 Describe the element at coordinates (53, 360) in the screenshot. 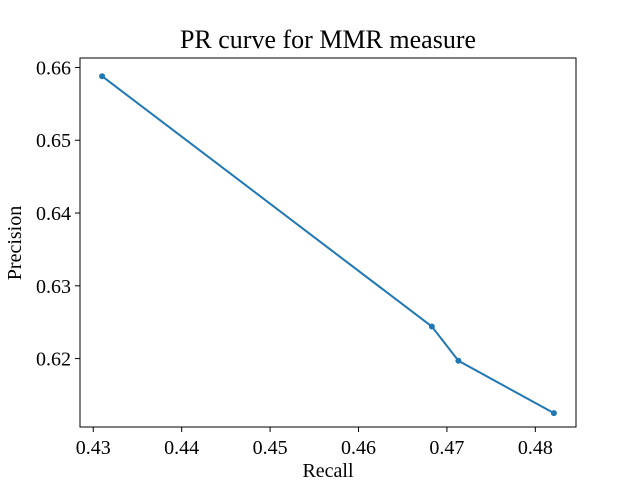

I see `y-tick-label: 0.62` at that location.